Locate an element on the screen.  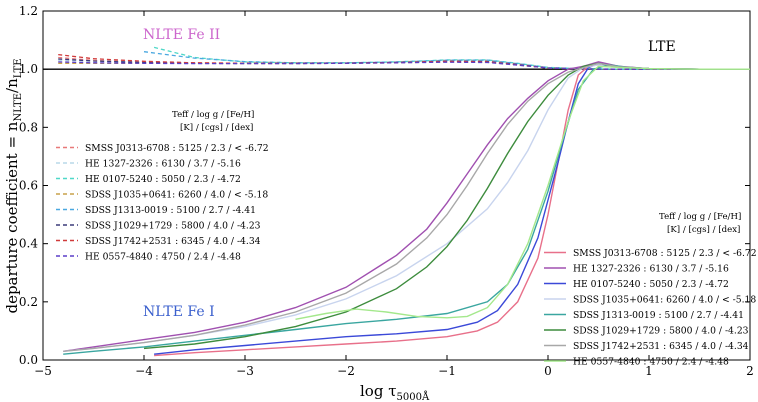
annotation-lte: LTE is located at coordinates (662, 47).